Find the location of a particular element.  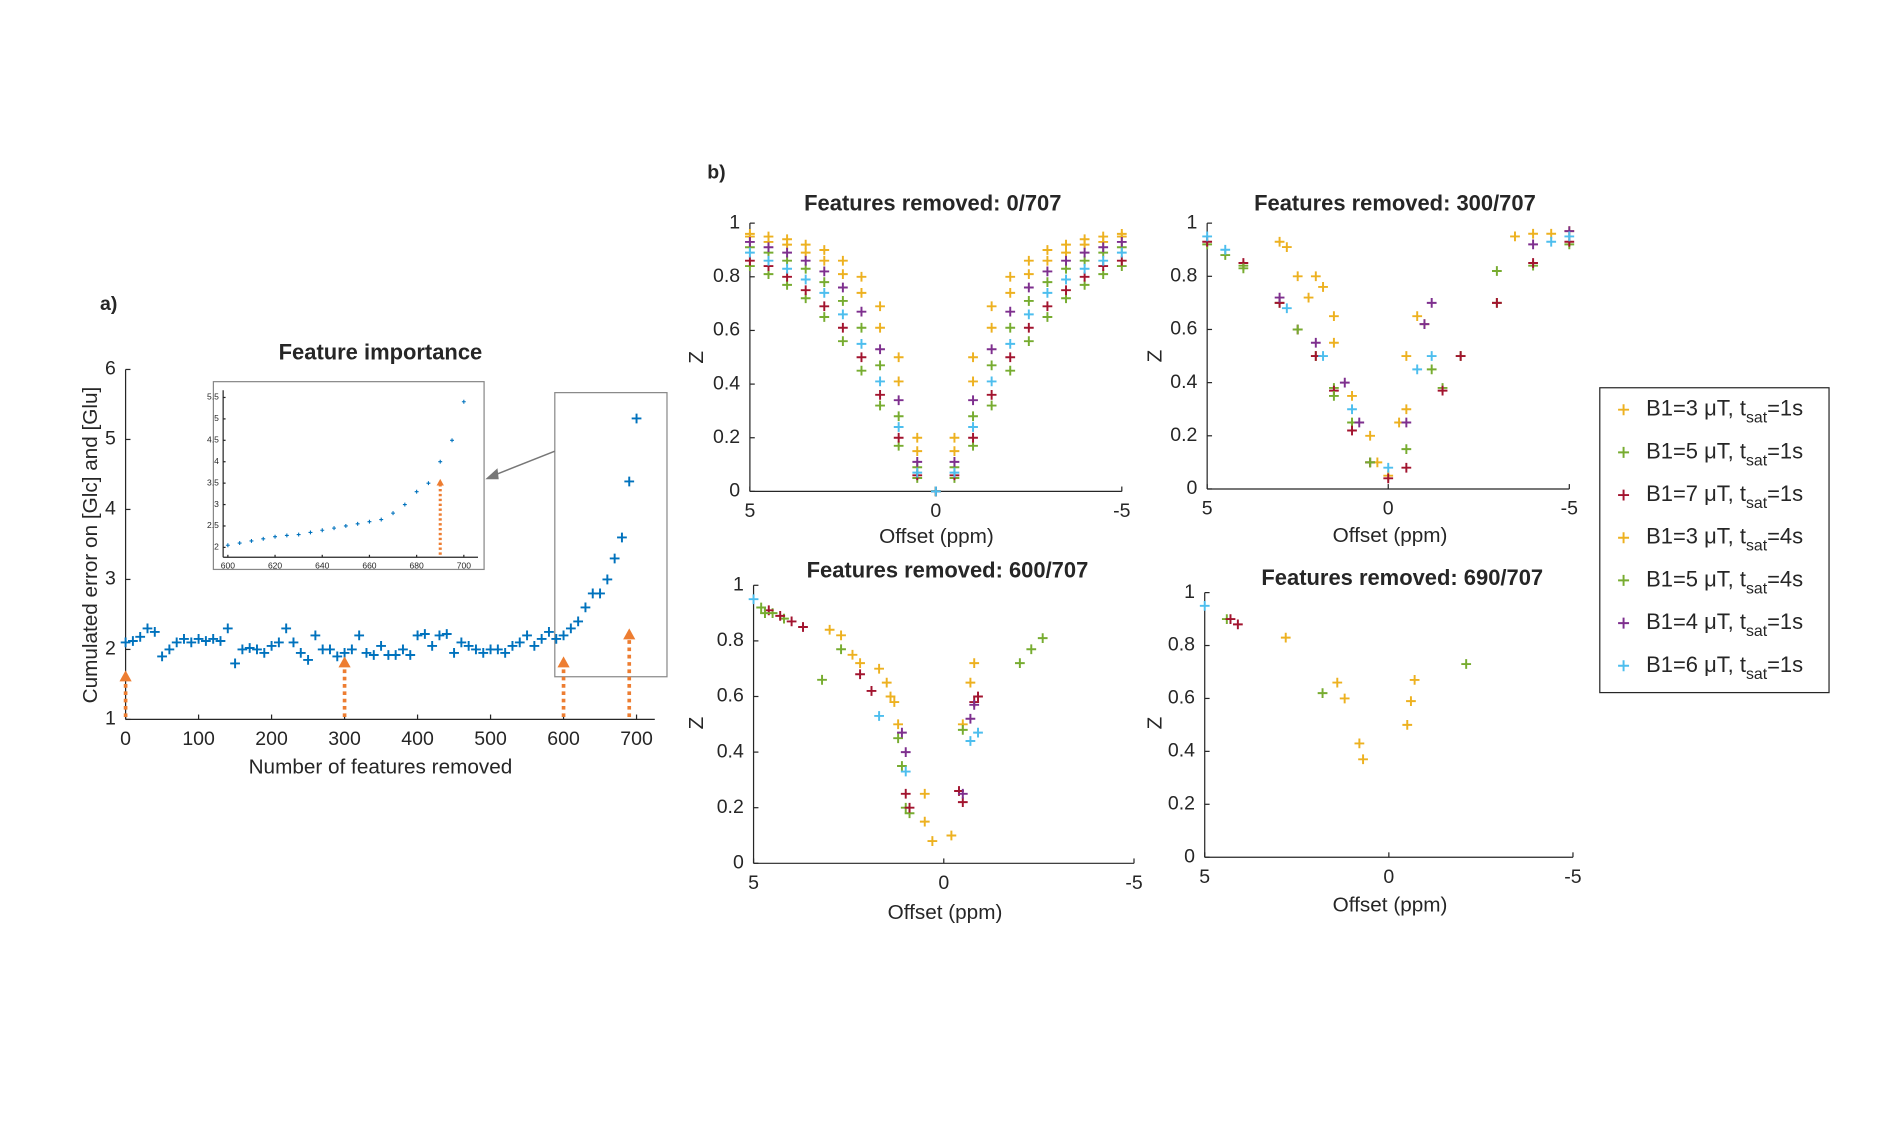

legend-label: B1=6 μT, tsat=1s is located at coordinates (1724, 667).